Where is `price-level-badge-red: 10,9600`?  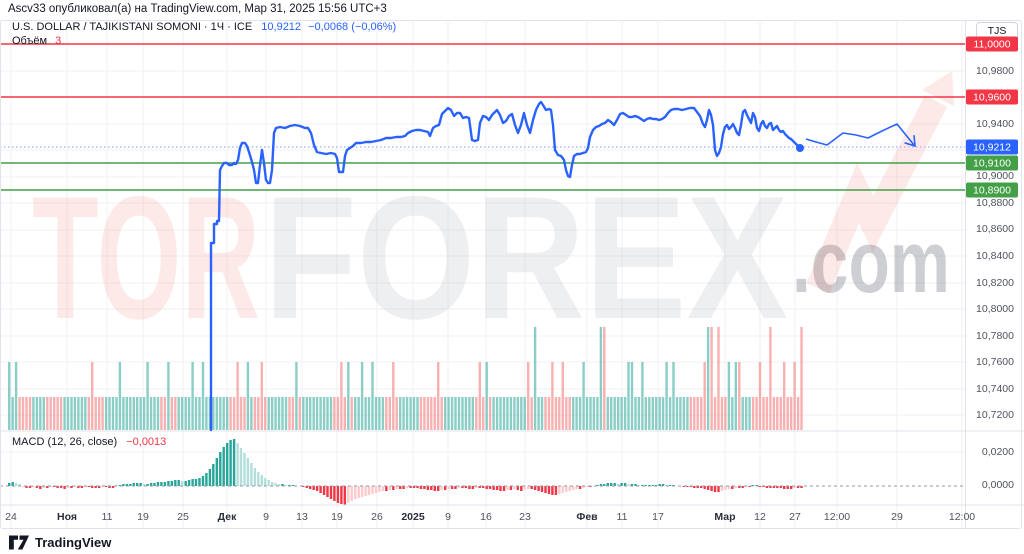
price-level-badge-red: 10,9600 is located at coordinates (992, 97).